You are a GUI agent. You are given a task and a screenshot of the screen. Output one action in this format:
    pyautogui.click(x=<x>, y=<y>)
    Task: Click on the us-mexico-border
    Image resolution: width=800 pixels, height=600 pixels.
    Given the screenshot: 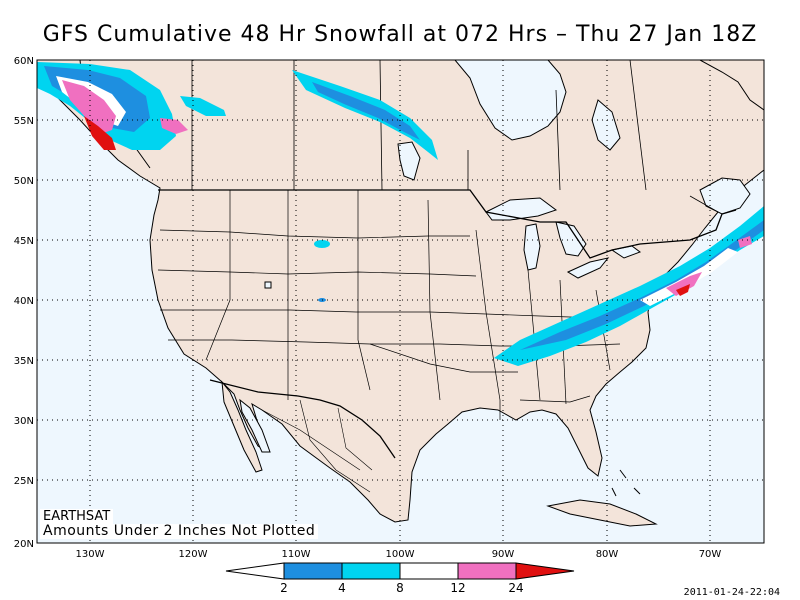 What is the action you would take?
    pyautogui.click(x=302, y=419)
    